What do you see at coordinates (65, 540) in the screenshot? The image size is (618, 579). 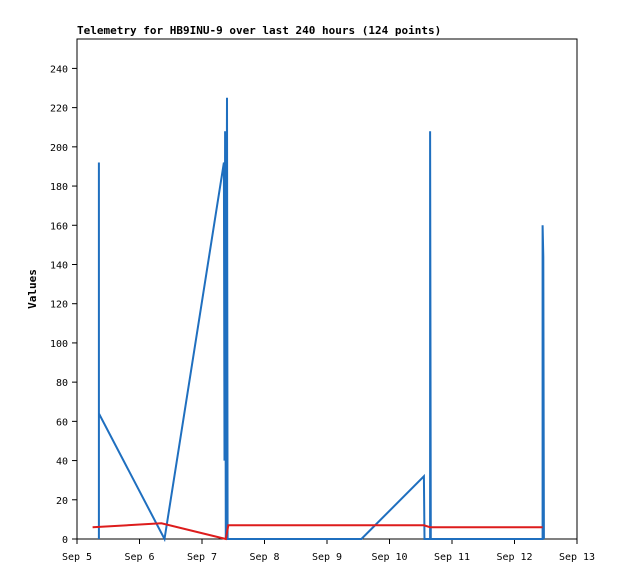 I see `y-tick-label: 0` at bounding box center [65, 540].